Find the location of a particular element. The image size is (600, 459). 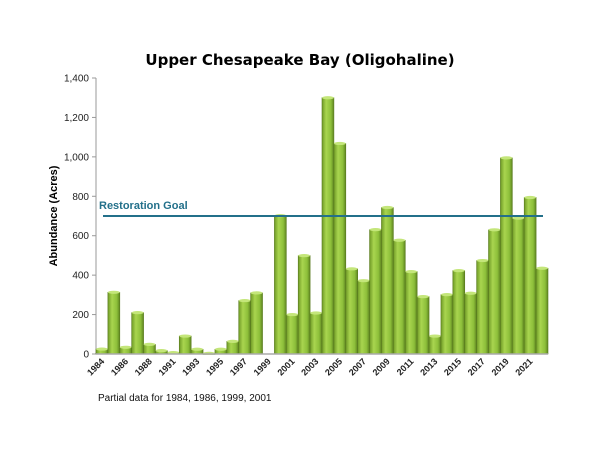

bar-2021 is located at coordinates (530, 275).